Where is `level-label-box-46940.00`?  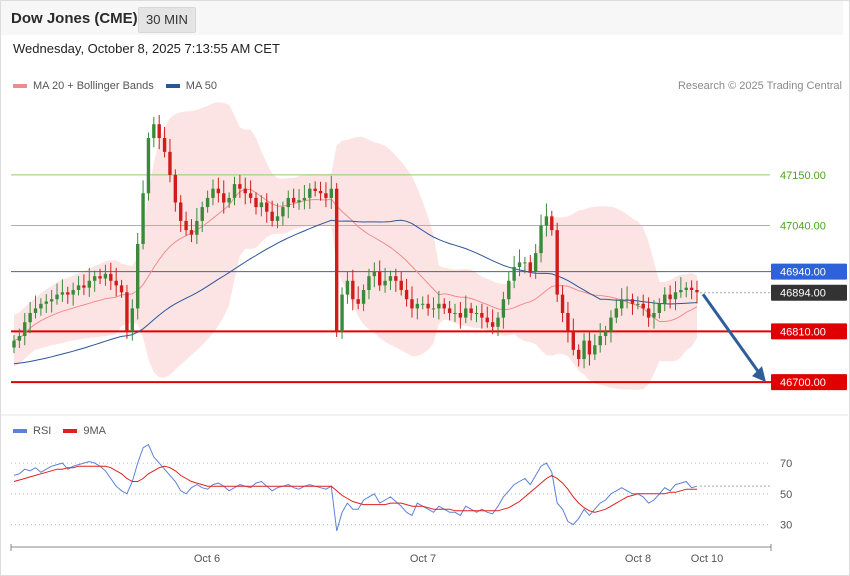 level-label-box-46940.00 is located at coordinates (809, 271).